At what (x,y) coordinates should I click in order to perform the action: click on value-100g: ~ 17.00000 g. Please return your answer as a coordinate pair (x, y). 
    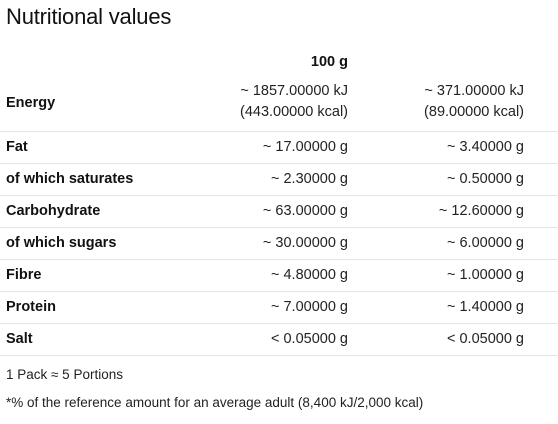
    Looking at the image, I should click on (305, 147).